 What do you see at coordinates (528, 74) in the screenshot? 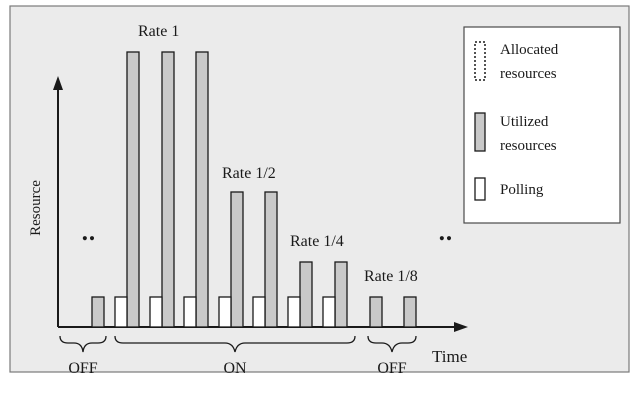
I see `legend-allocated-line2: resources` at bounding box center [528, 74].